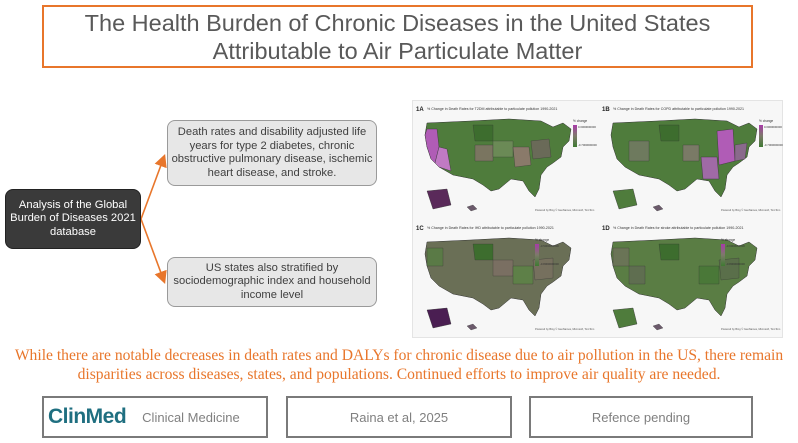 This screenshot has height=443, width=798. Describe the element at coordinates (735, 246) in the screenshot. I see `legend-high-value: -0.6000000000` at that location.